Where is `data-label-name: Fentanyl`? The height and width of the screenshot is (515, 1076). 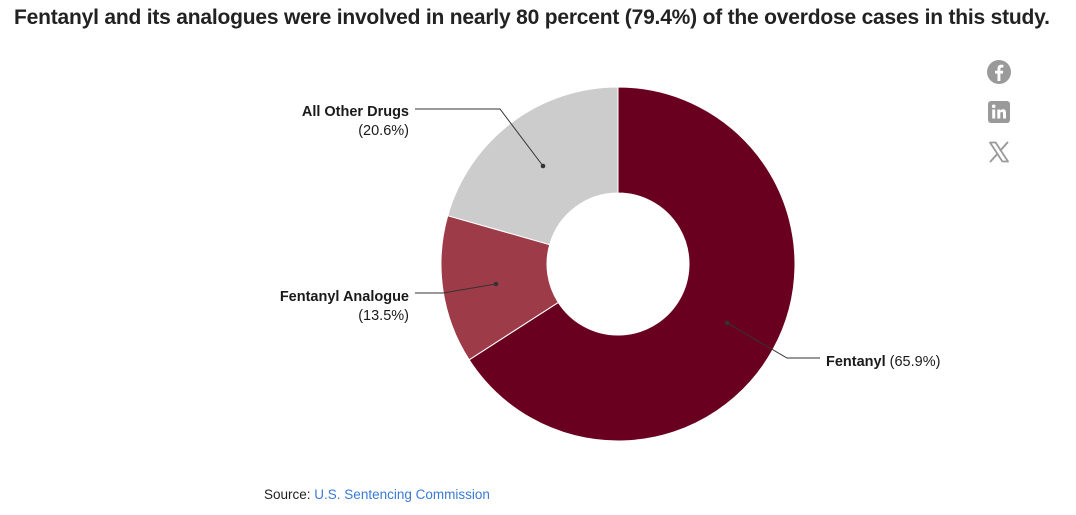 data-label-name: Fentanyl is located at coordinates (856, 362).